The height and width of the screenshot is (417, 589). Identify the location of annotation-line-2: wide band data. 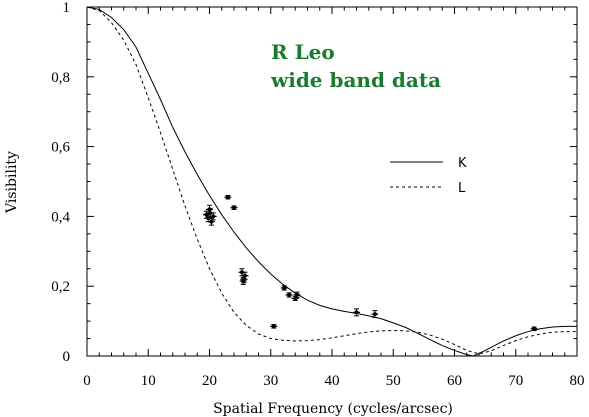
(355, 80).